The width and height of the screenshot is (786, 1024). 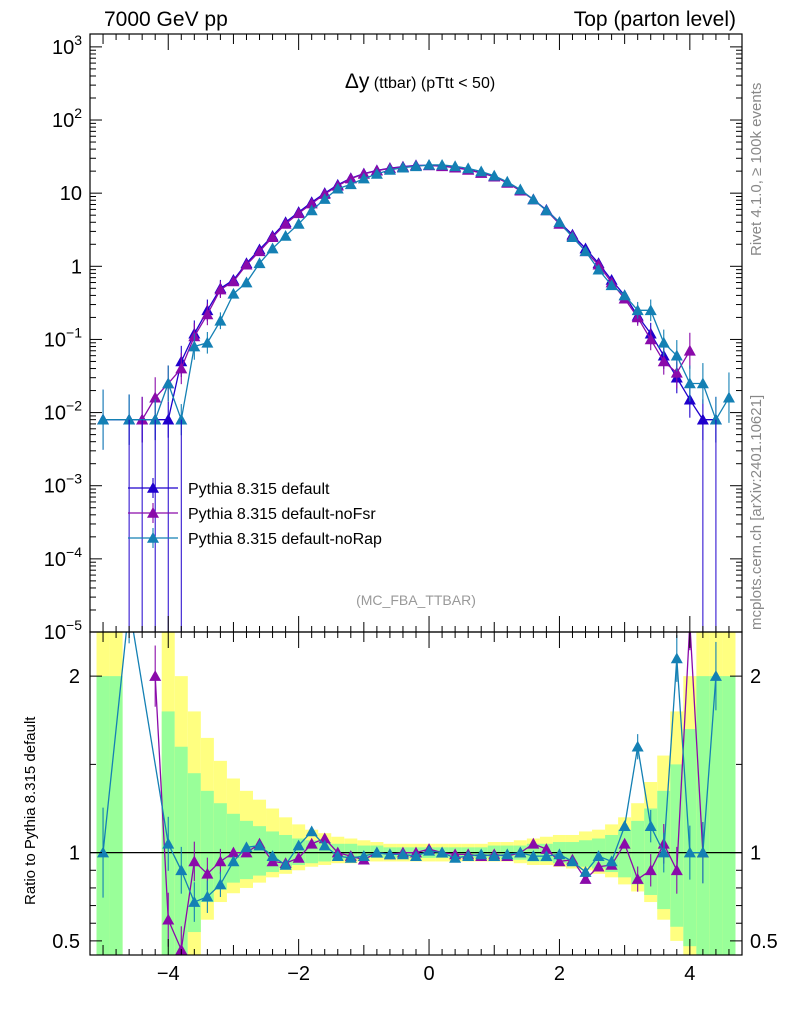 What do you see at coordinates (282, 514) in the screenshot?
I see `legend-label: Pythia 8.315 default-noFsr` at bounding box center [282, 514].